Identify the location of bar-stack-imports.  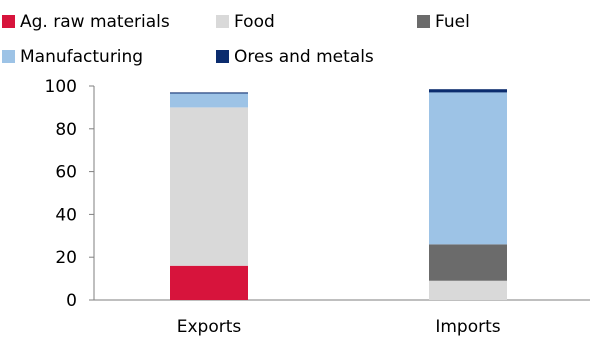
(468, 194).